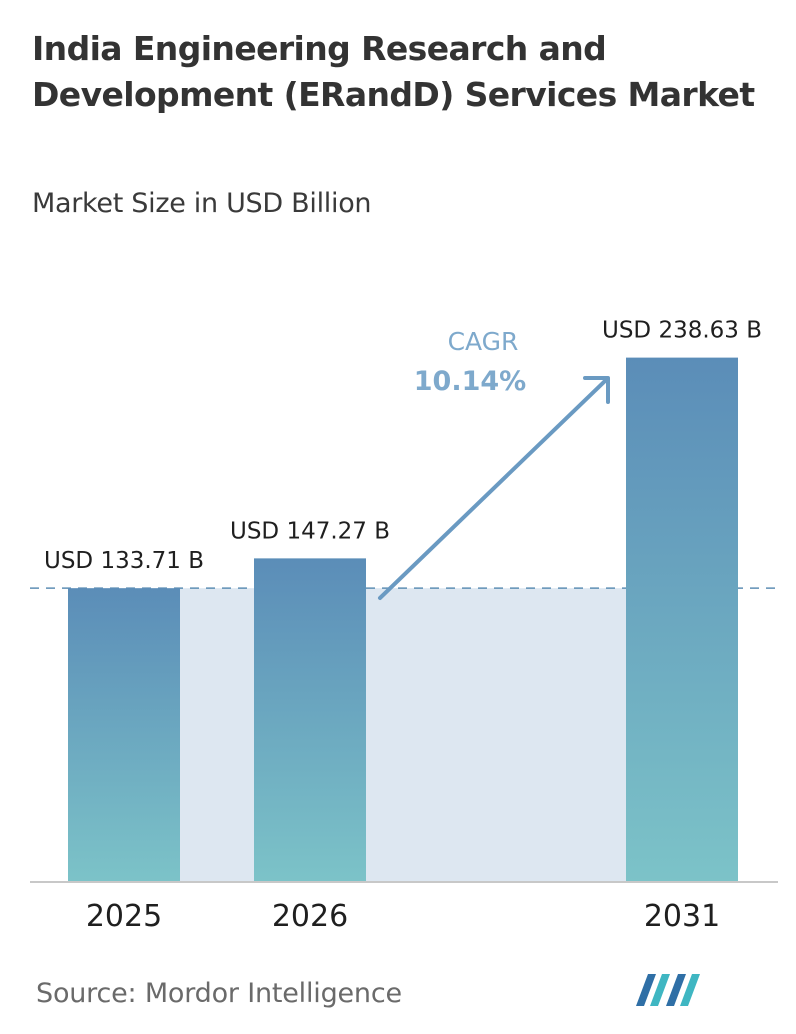  What do you see at coordinates (310, 531) in the screenshot?
I see `value-label-2026: USD 147.27 B` at bounding box center [310, 531].